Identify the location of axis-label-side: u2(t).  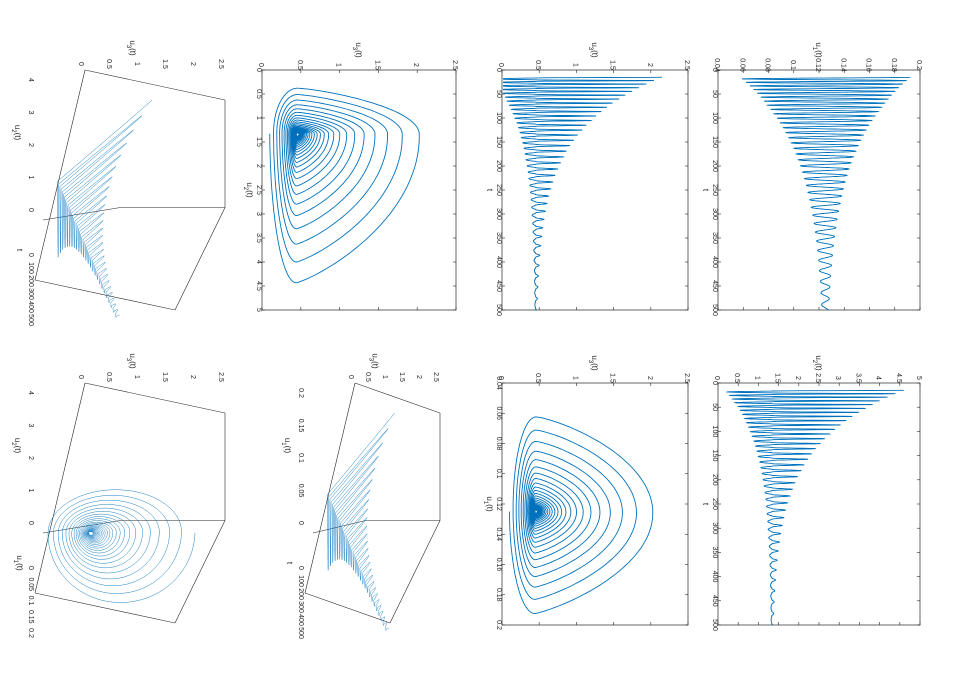
(16, 446).